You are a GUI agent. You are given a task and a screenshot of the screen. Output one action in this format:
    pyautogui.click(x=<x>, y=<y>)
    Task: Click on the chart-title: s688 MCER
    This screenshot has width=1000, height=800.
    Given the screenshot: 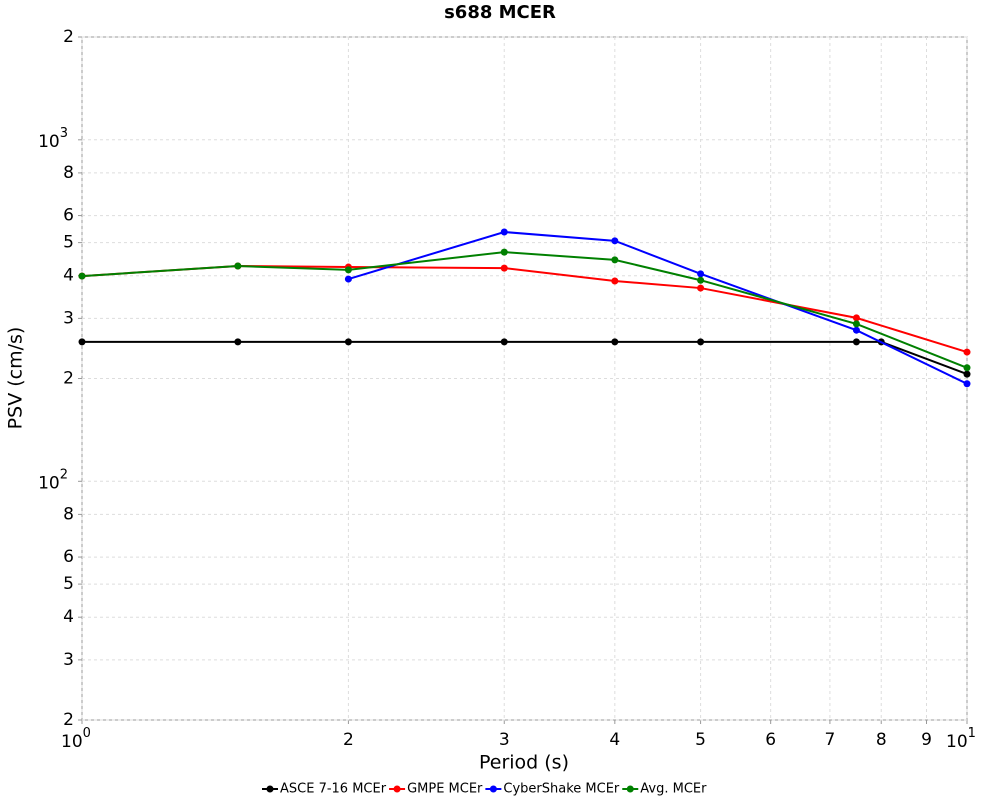 What is the action you would take?
    pyautogui.click(x=500, y=12)
    